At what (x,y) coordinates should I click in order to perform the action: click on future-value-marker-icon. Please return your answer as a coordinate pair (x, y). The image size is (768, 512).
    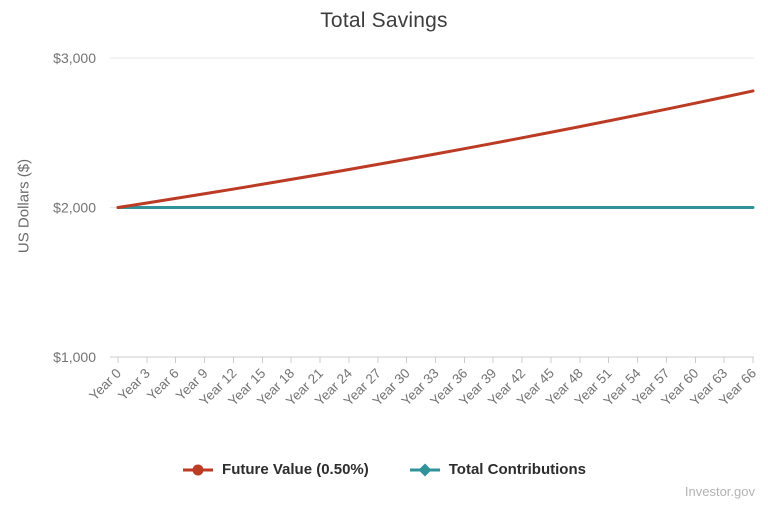
    Looking at the image, I should click on (198, 469).